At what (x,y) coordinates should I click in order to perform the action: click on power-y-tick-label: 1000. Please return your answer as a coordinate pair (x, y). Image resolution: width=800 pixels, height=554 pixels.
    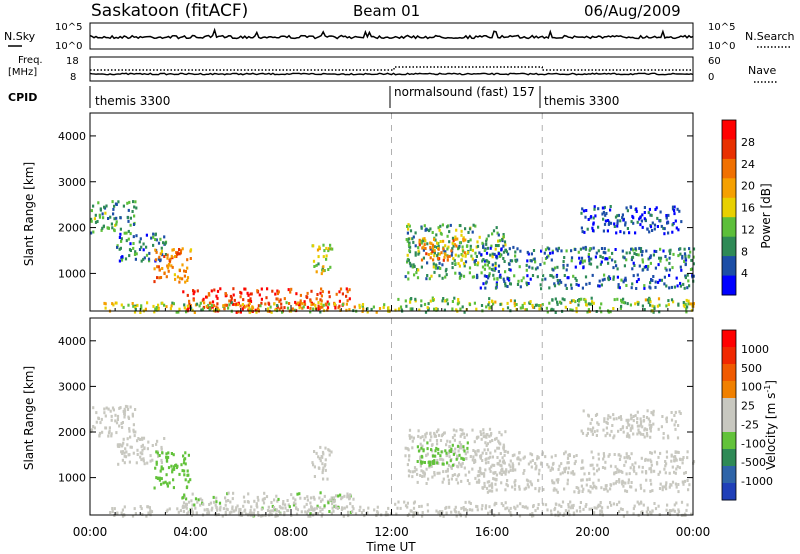
    Looking at the image, I should click on (72, 273).